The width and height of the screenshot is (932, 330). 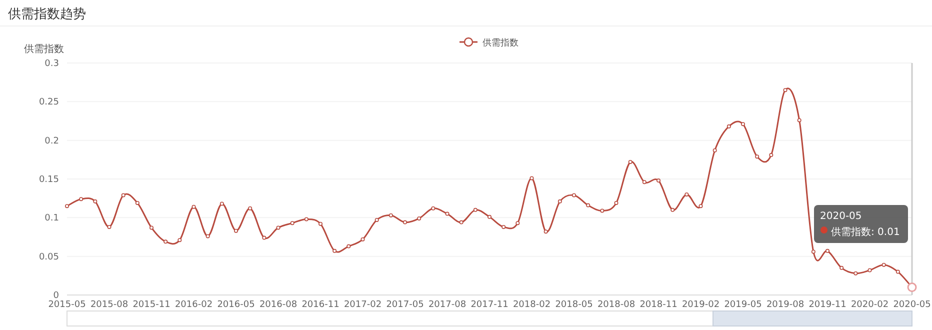 I want to click on x-tick-label: 2016-11, so click(x=321, y=305).